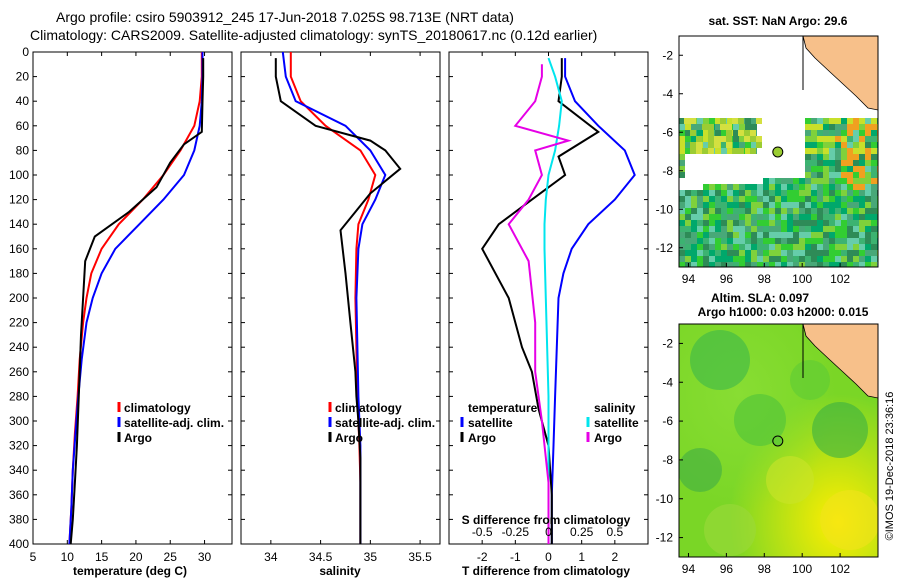 This screenshot has height=580, width=900. What do you see at coordinates (667, 460) in the screenshot?
I see `map-y-tick-label: -8` at bounding box center [667, 460].